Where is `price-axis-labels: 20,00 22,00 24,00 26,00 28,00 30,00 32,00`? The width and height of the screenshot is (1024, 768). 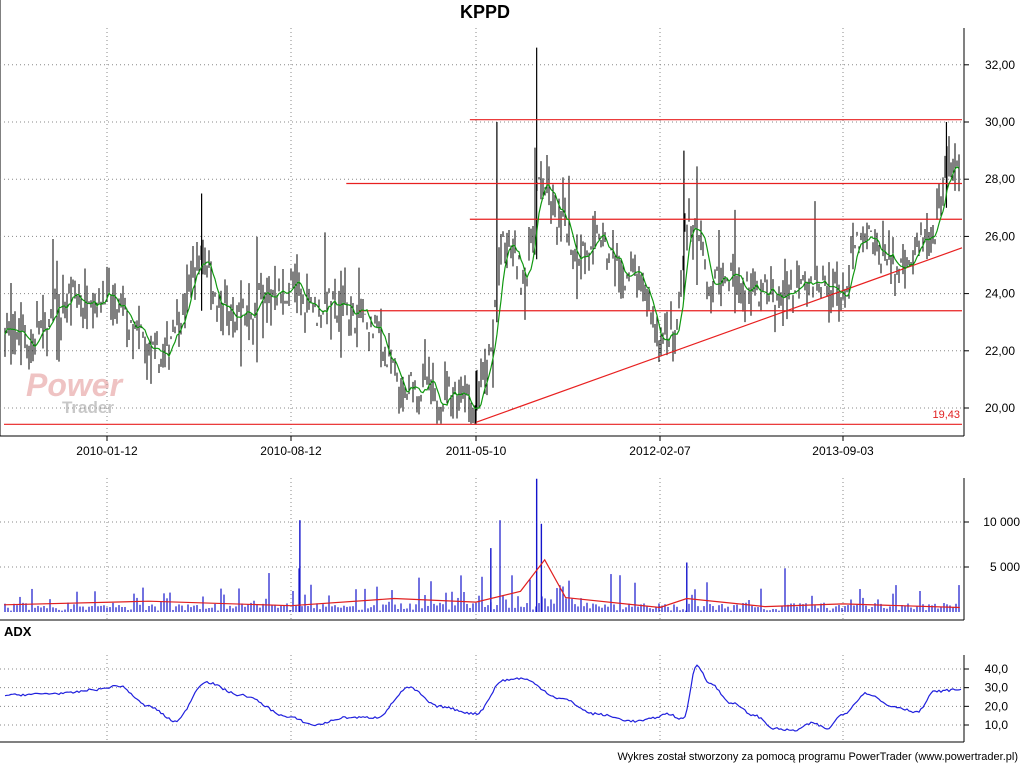
price-axis-labels: 20,00 22,00 24,00 26,00 28,00 30,00 32,00 is located at coordinates (989, 236).